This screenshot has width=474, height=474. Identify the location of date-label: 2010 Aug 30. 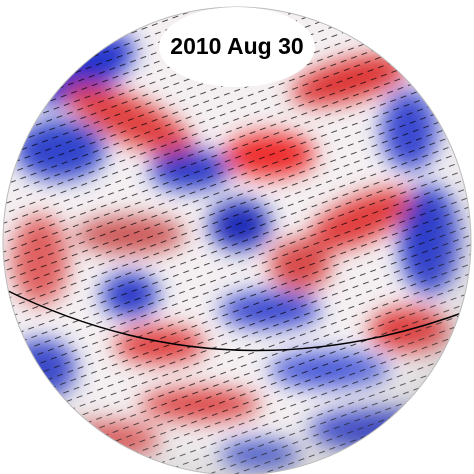
(236, 46).